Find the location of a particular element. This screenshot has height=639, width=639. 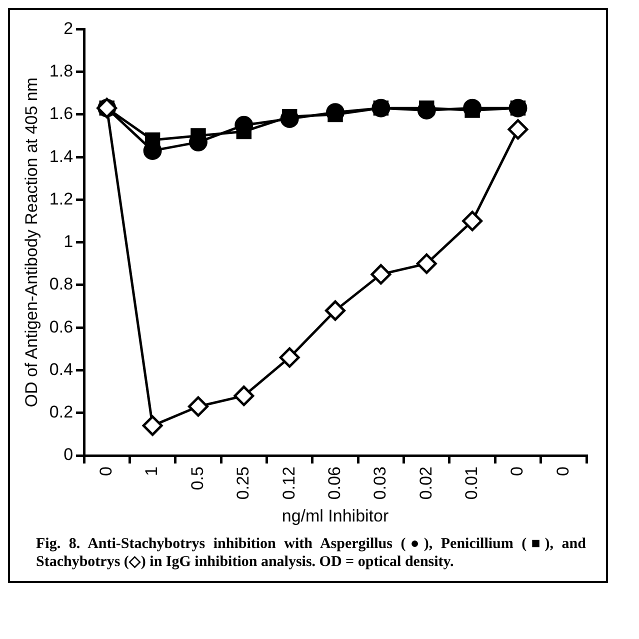

x-tick-label: 0.01 is located at coordinates (471, 483).